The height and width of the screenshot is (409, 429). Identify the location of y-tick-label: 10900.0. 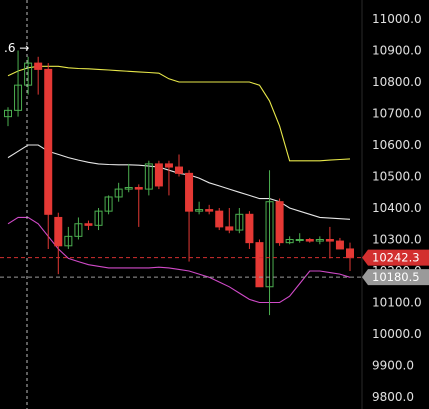
(397, 51).